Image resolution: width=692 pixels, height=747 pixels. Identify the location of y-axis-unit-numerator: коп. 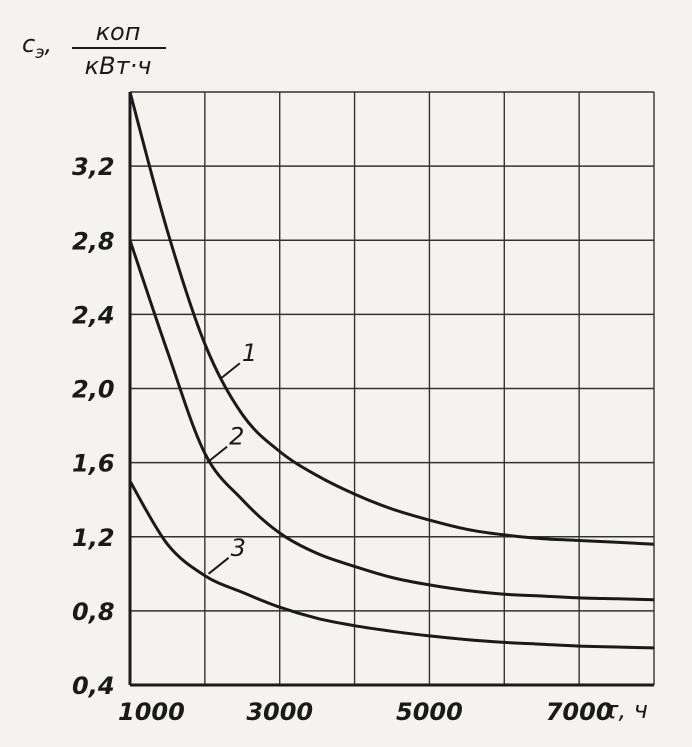
(118, 32).